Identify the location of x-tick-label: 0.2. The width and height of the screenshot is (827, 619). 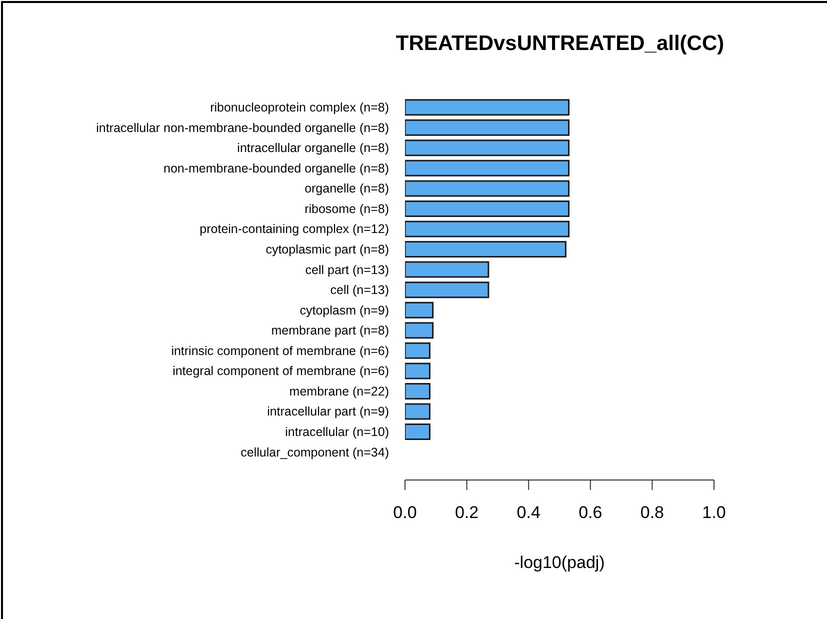
(466, 512).